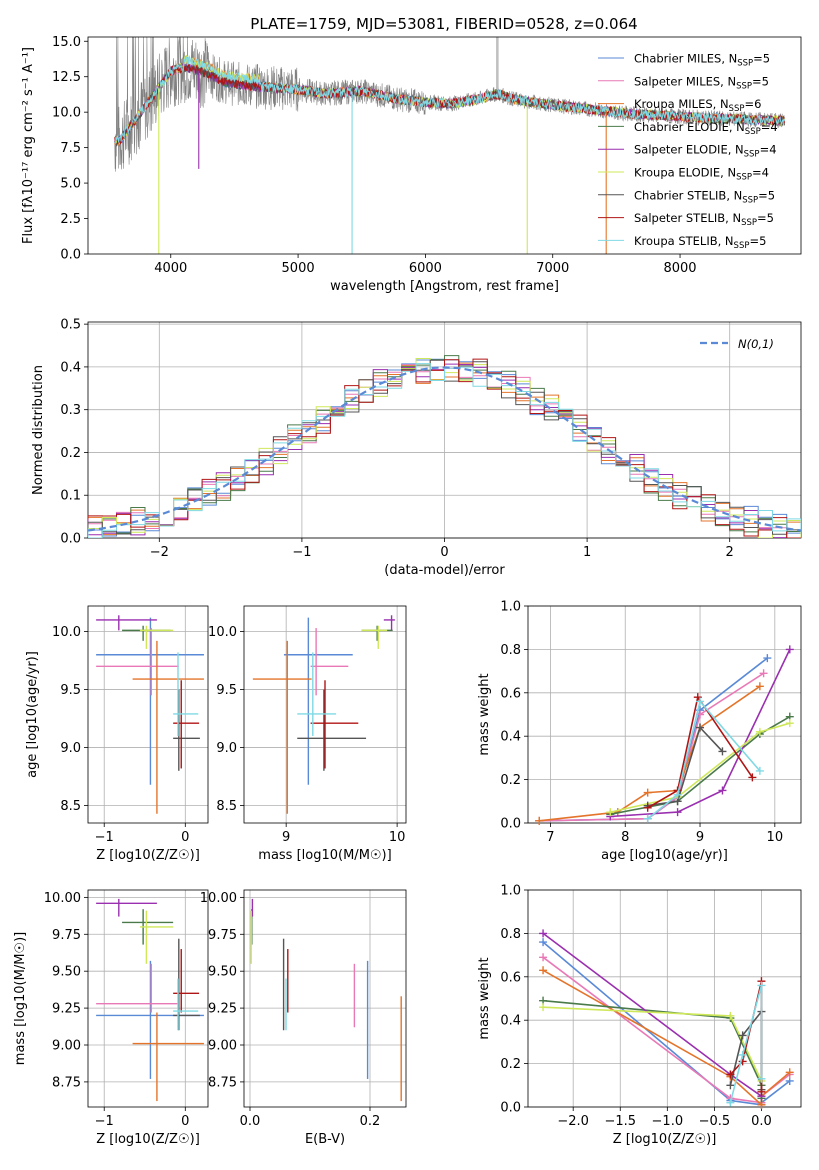 The image size is (819, 1170). I want to click on normal-reference-curve, so click(444, 449).